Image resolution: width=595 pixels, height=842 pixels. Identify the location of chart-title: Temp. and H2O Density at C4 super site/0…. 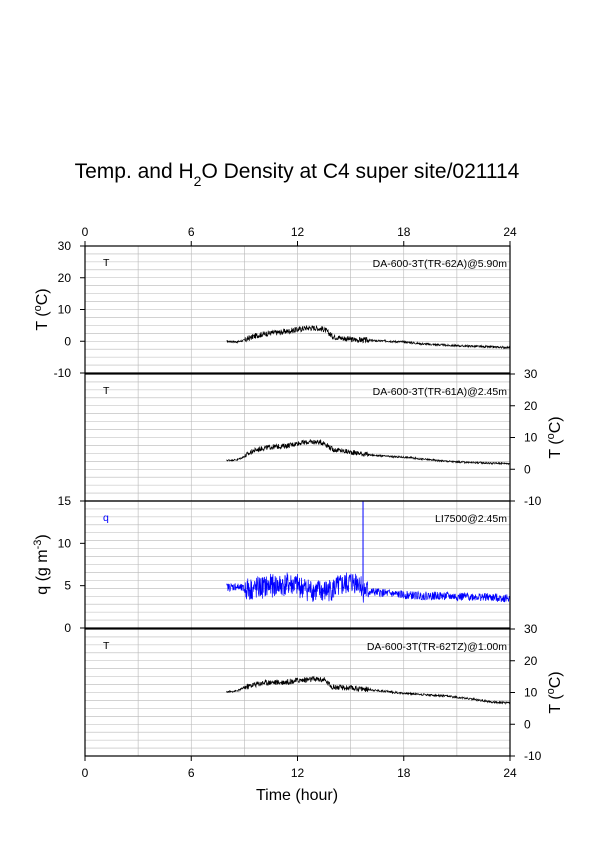
(297, 174).